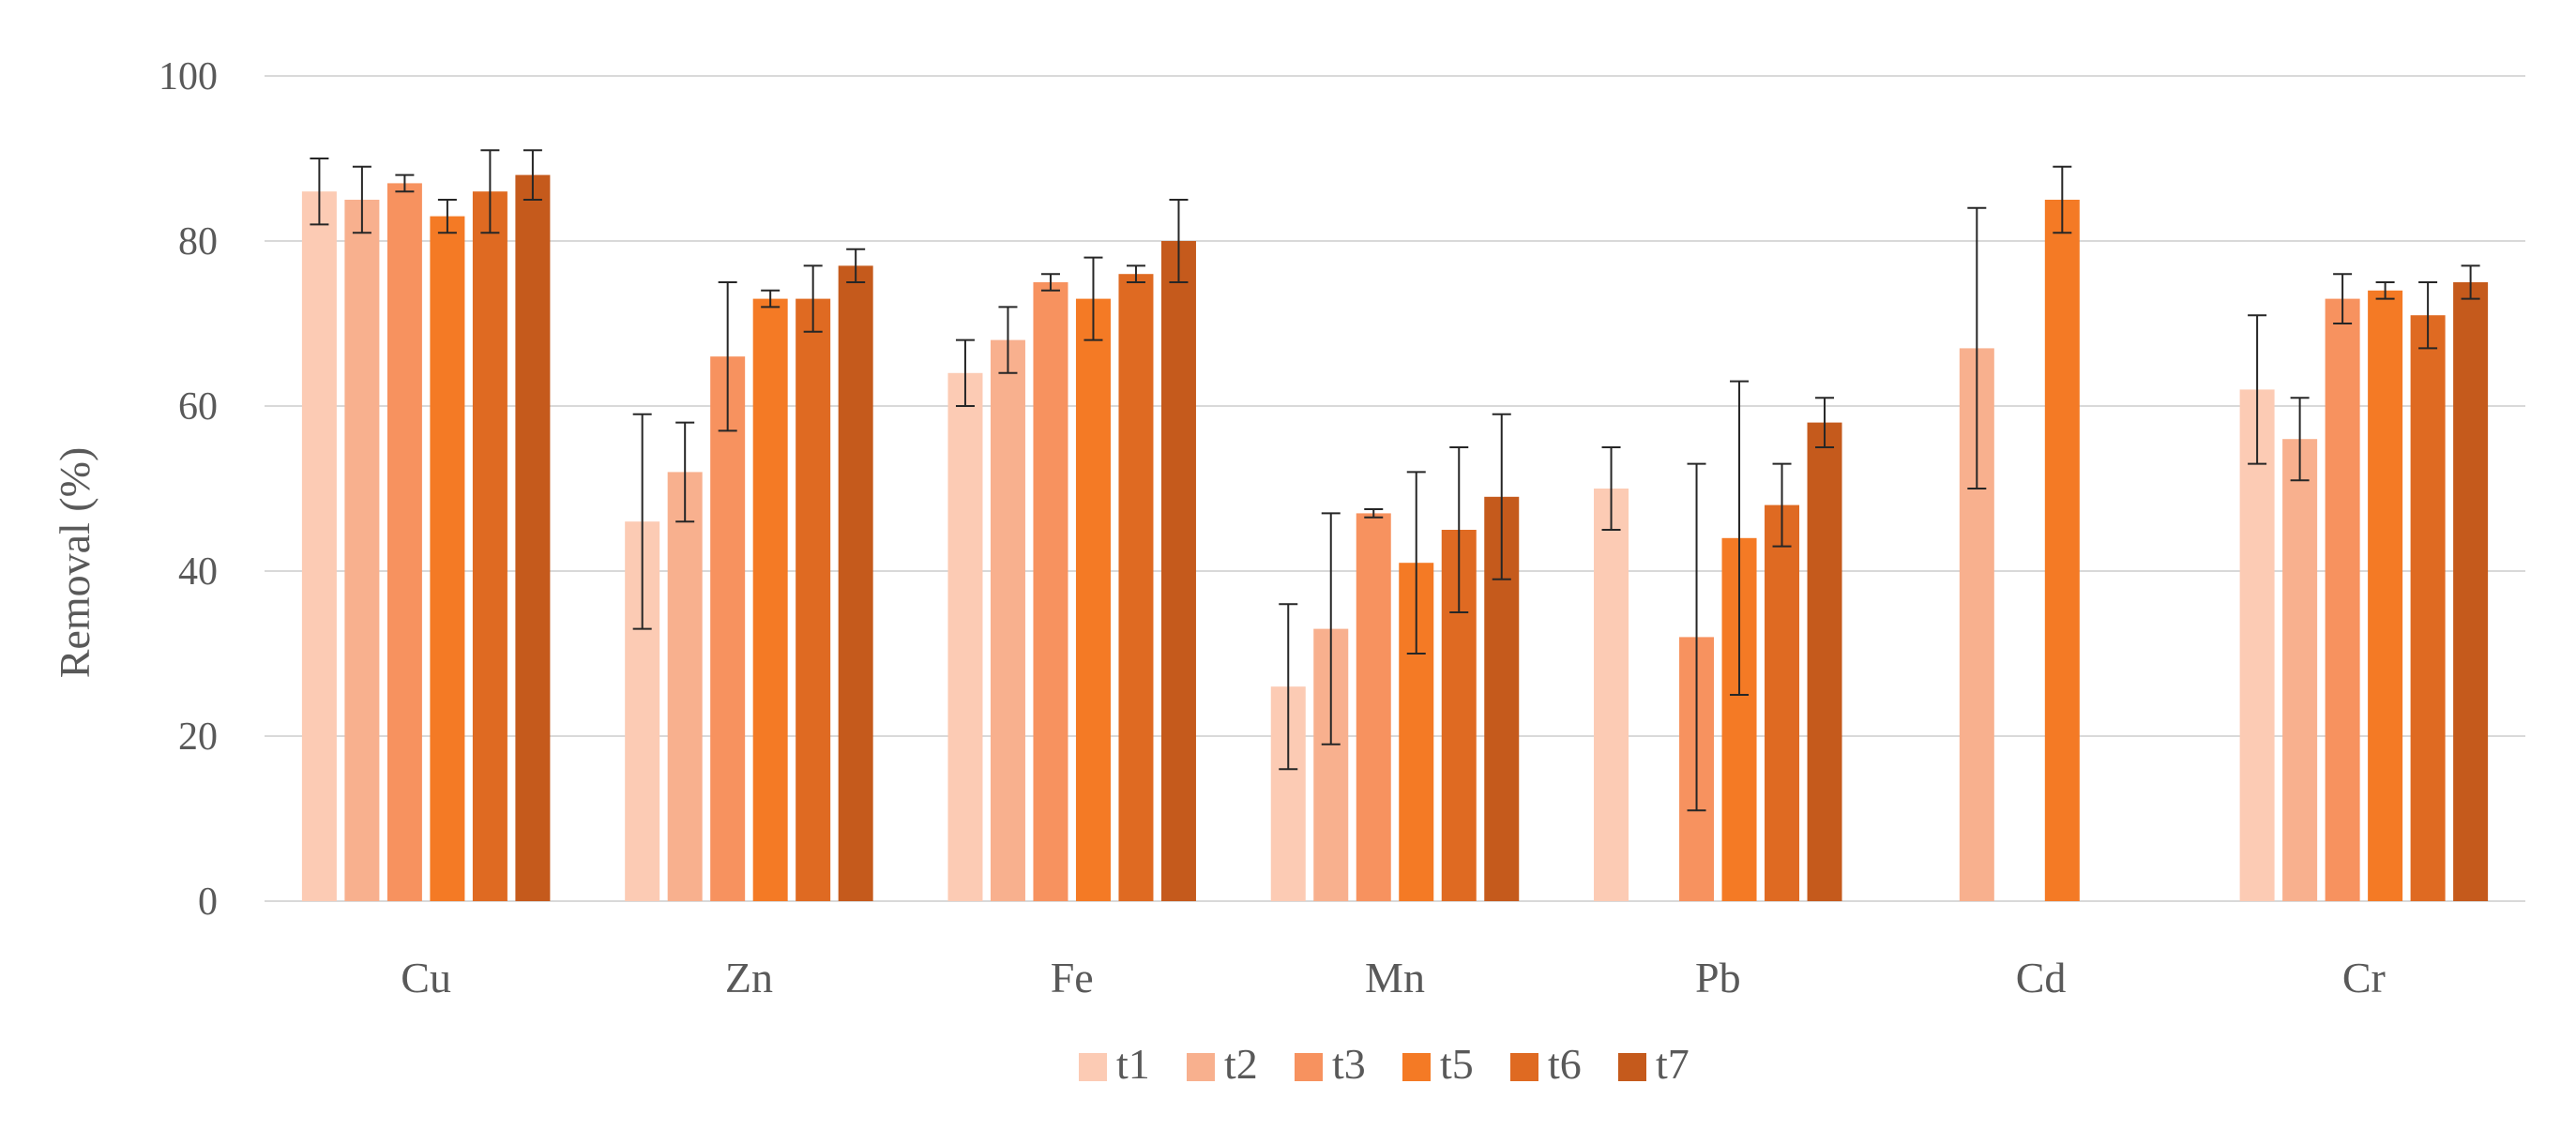  I want to click on y-tick-label: 80, so click(198, 241).